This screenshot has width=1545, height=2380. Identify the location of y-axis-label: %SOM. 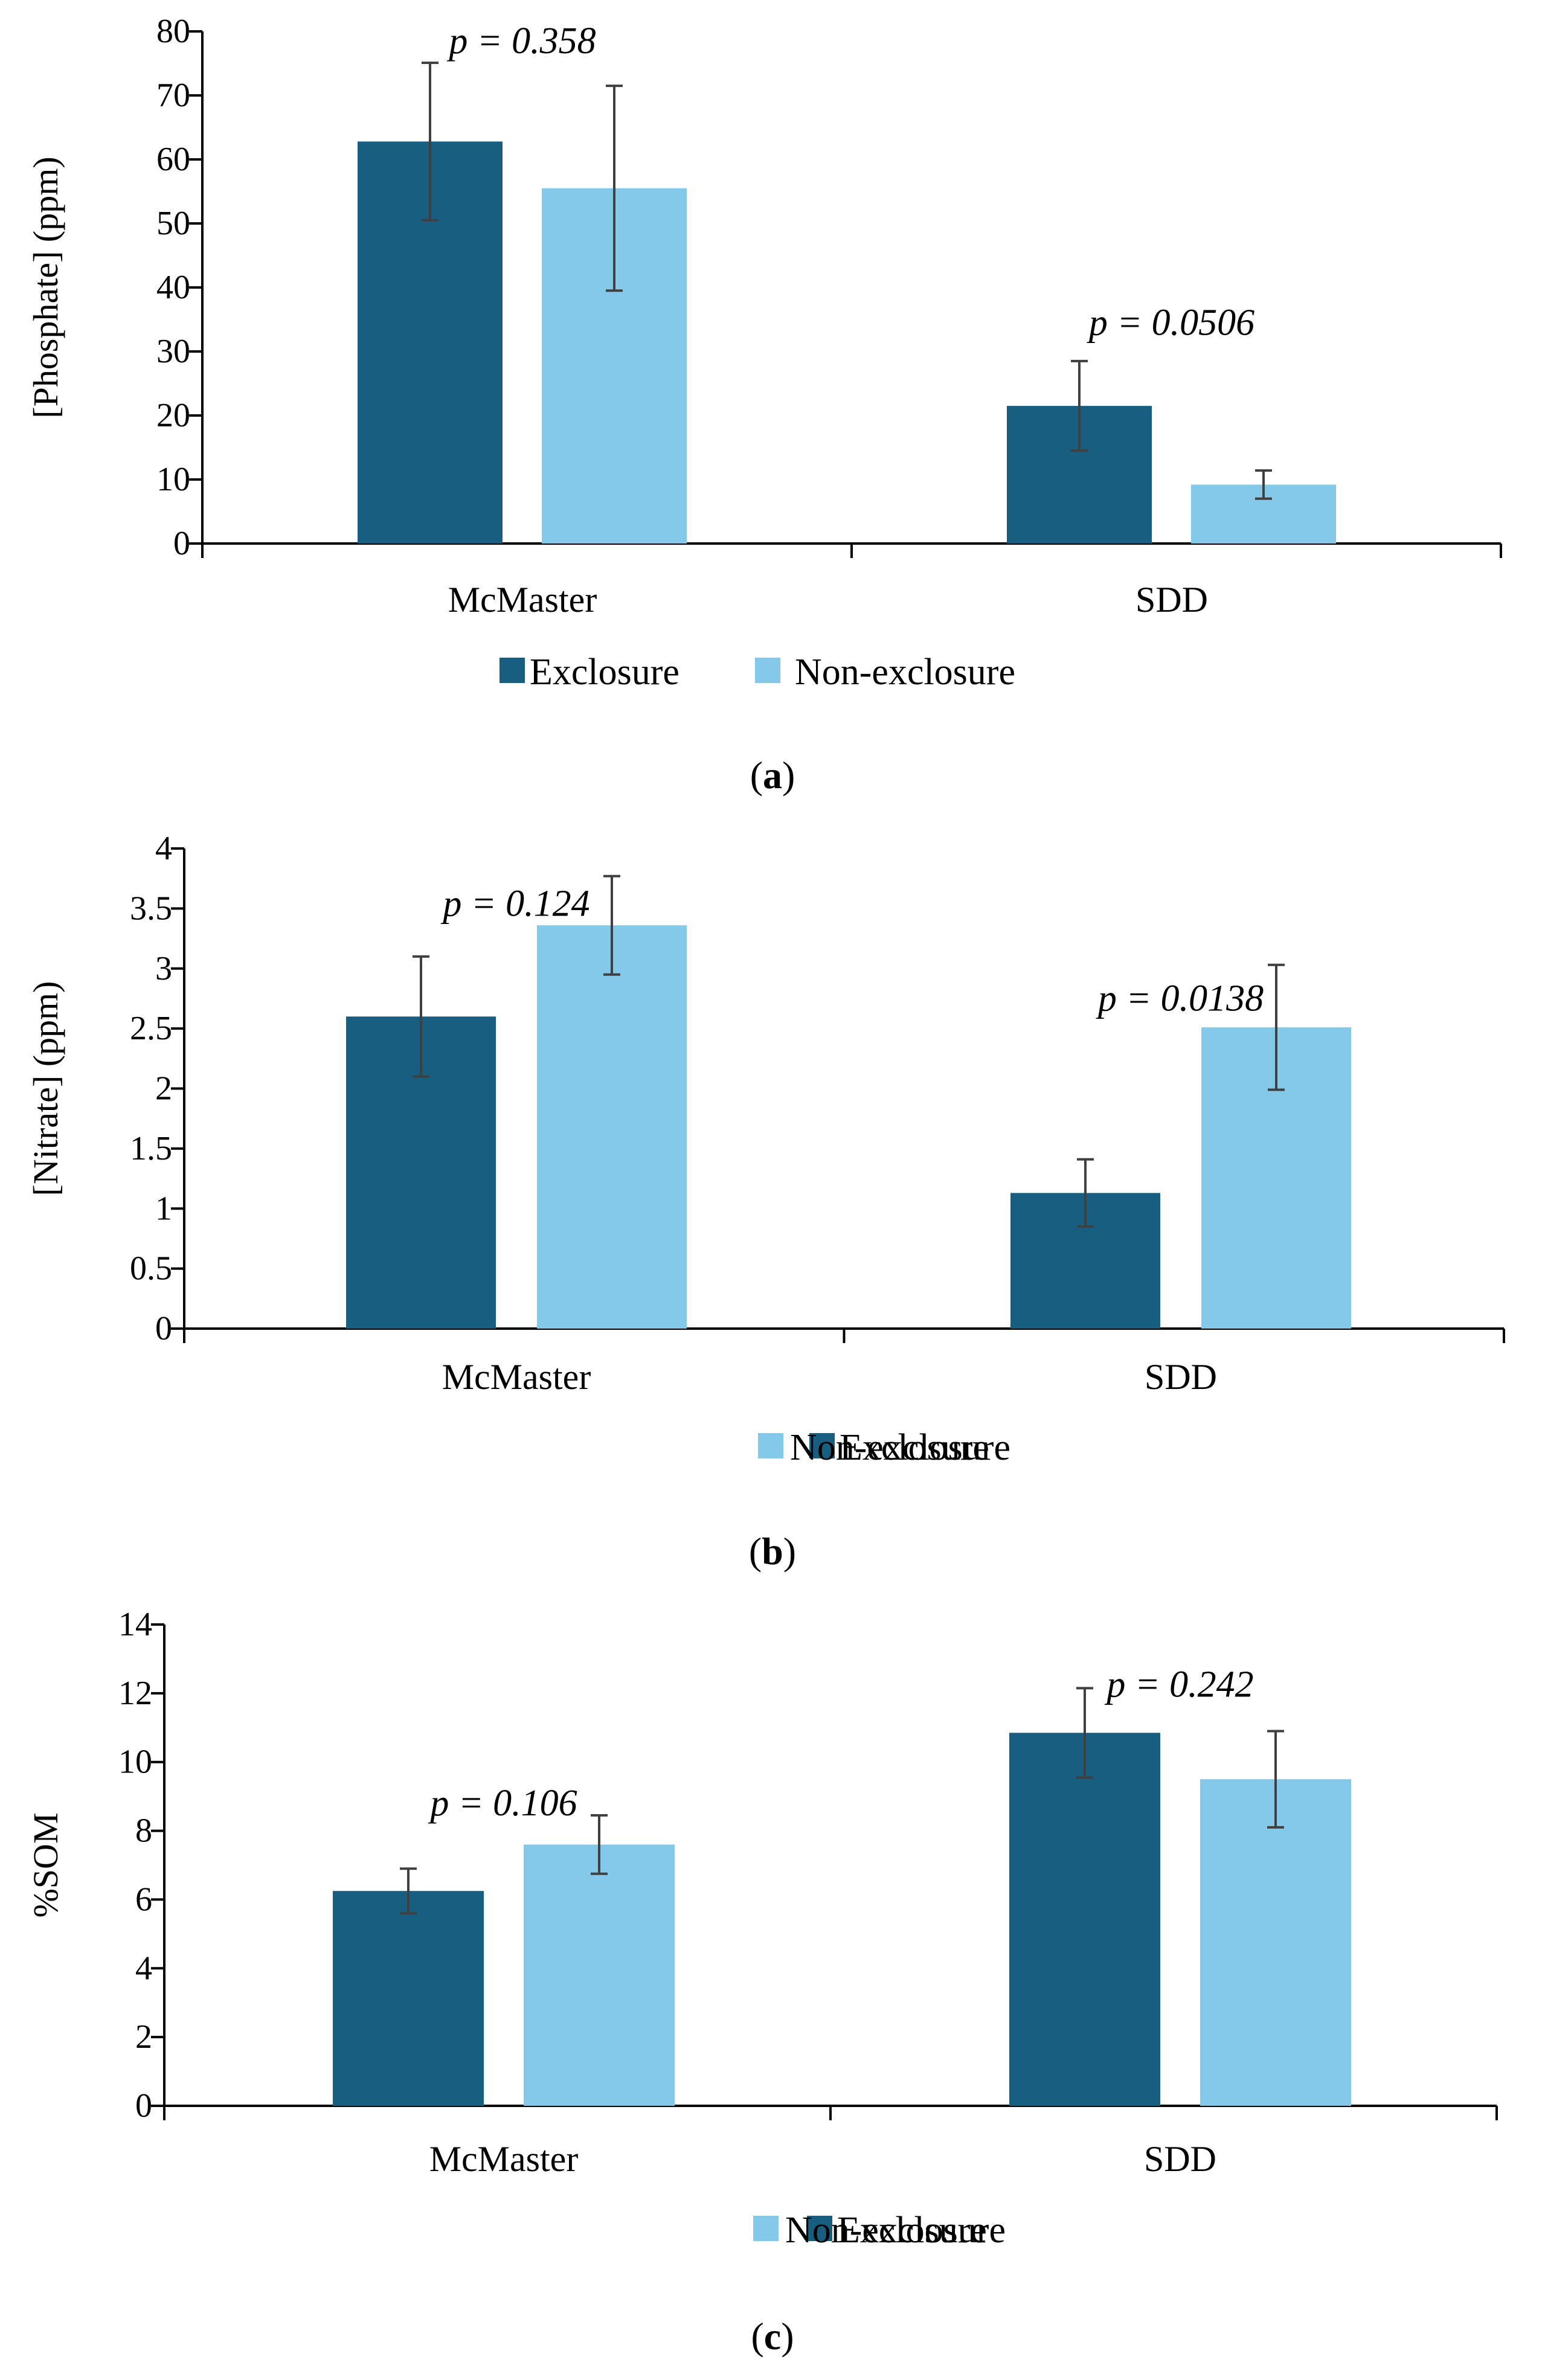
(45, 1864).